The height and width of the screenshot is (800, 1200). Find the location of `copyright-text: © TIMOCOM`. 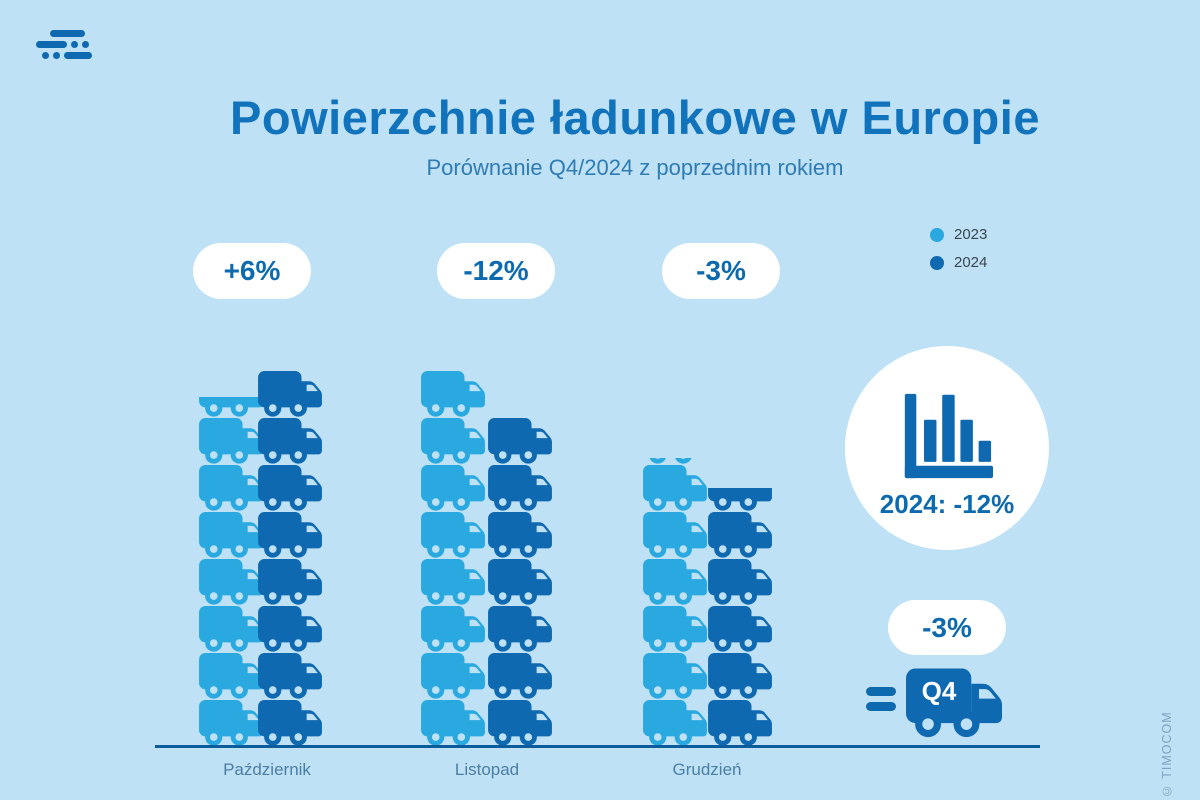

copyright-text: © TIMOCOM is located at coordinates (1167, 754).